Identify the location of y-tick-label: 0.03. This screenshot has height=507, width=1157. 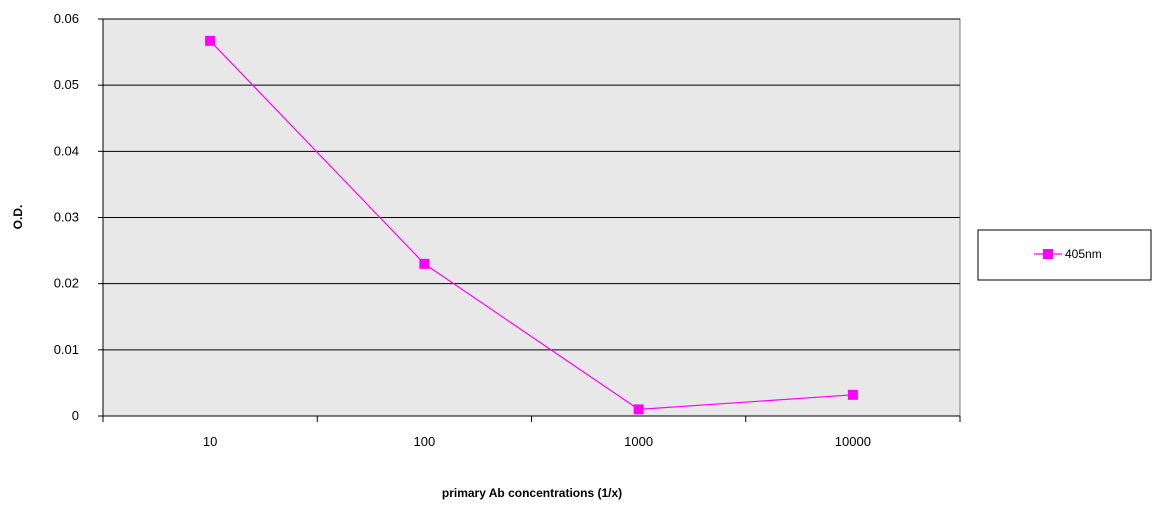
(66, 217).